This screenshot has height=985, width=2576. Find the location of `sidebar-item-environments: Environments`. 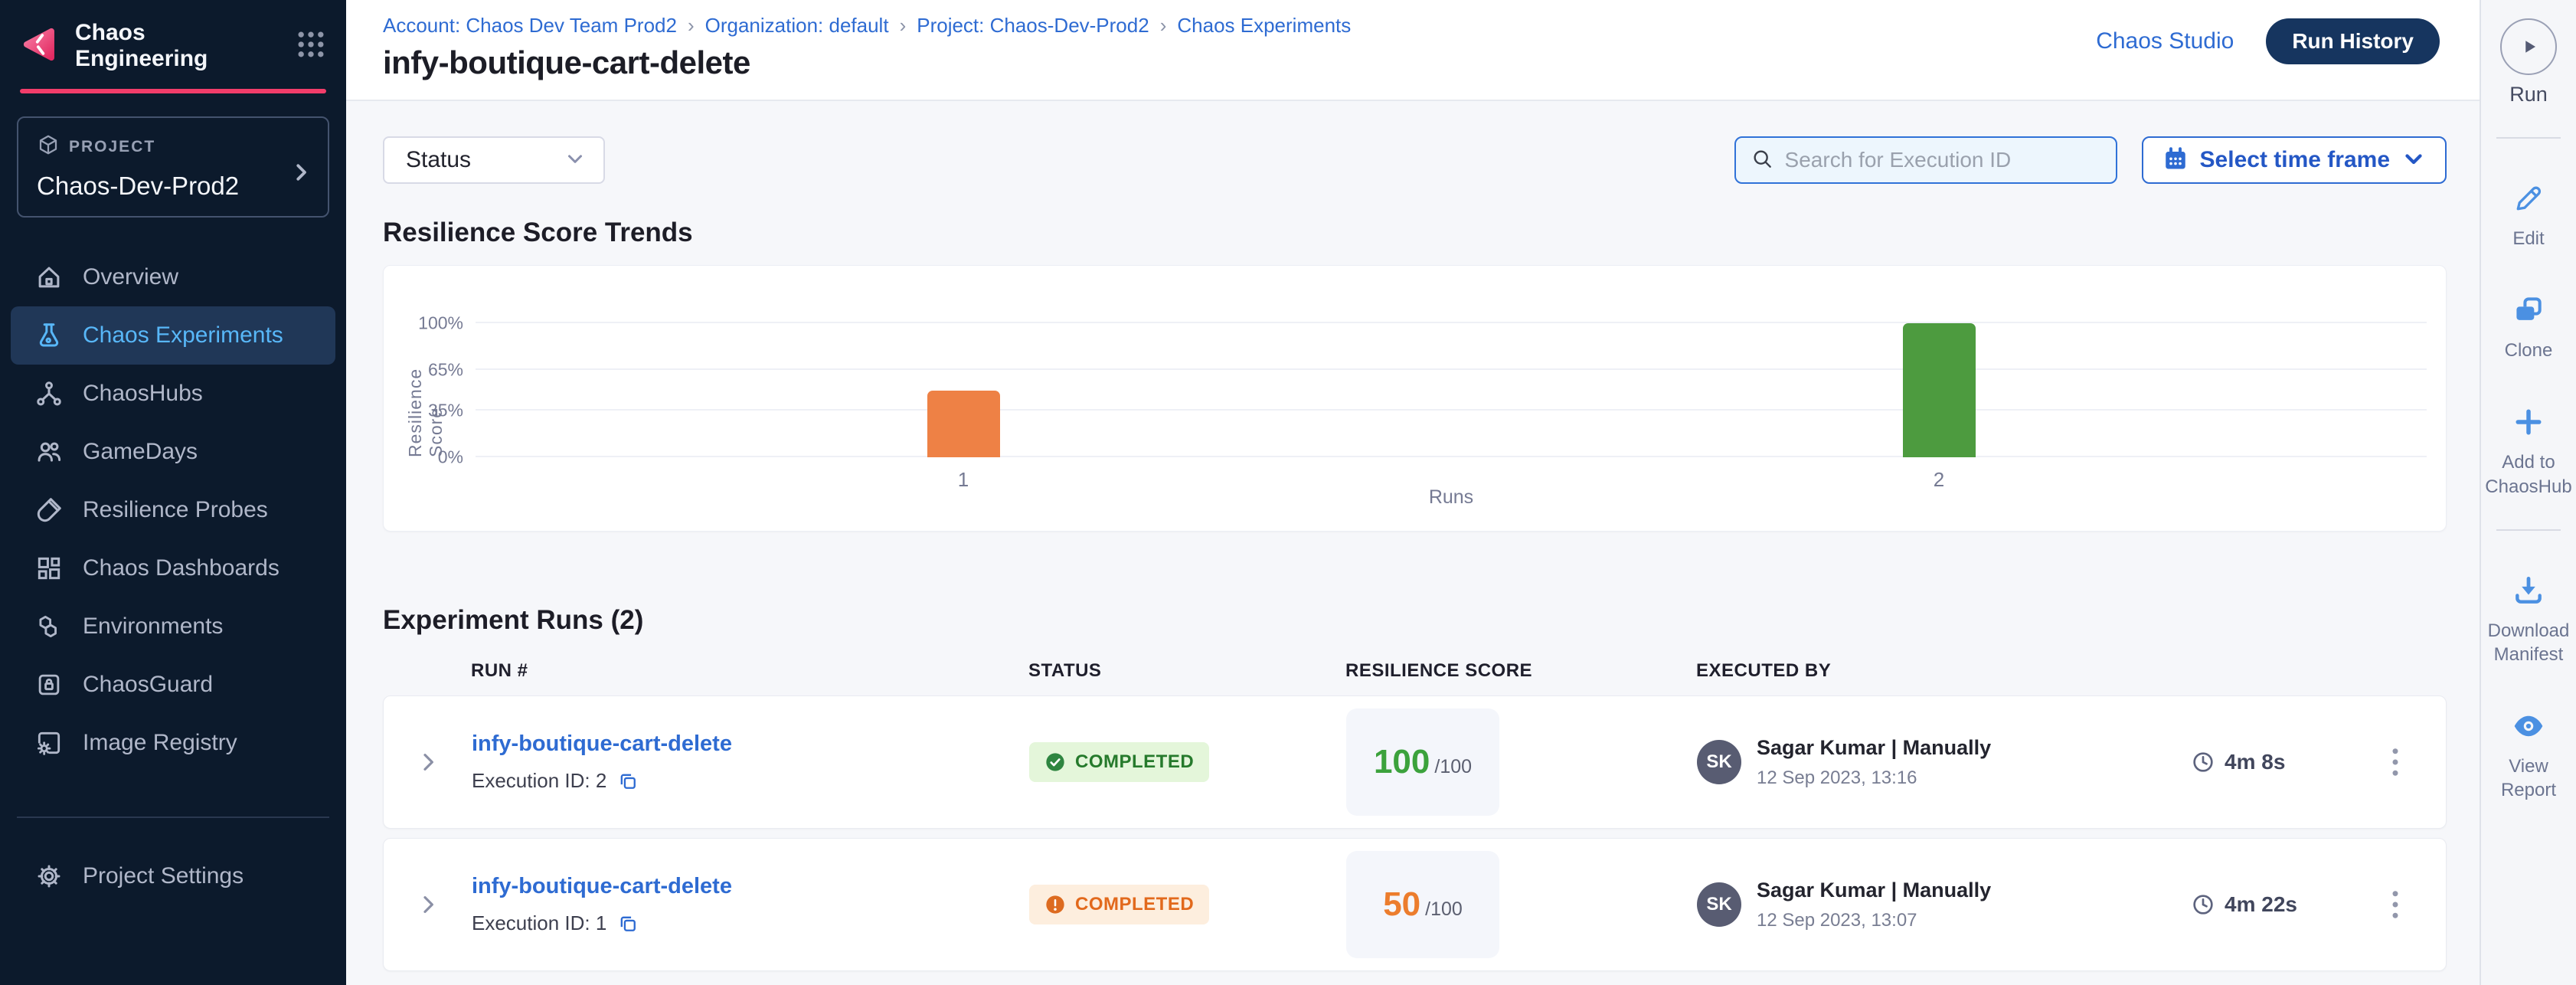

sidebar-item-environments: Environments is located at coordinates (173, 626).